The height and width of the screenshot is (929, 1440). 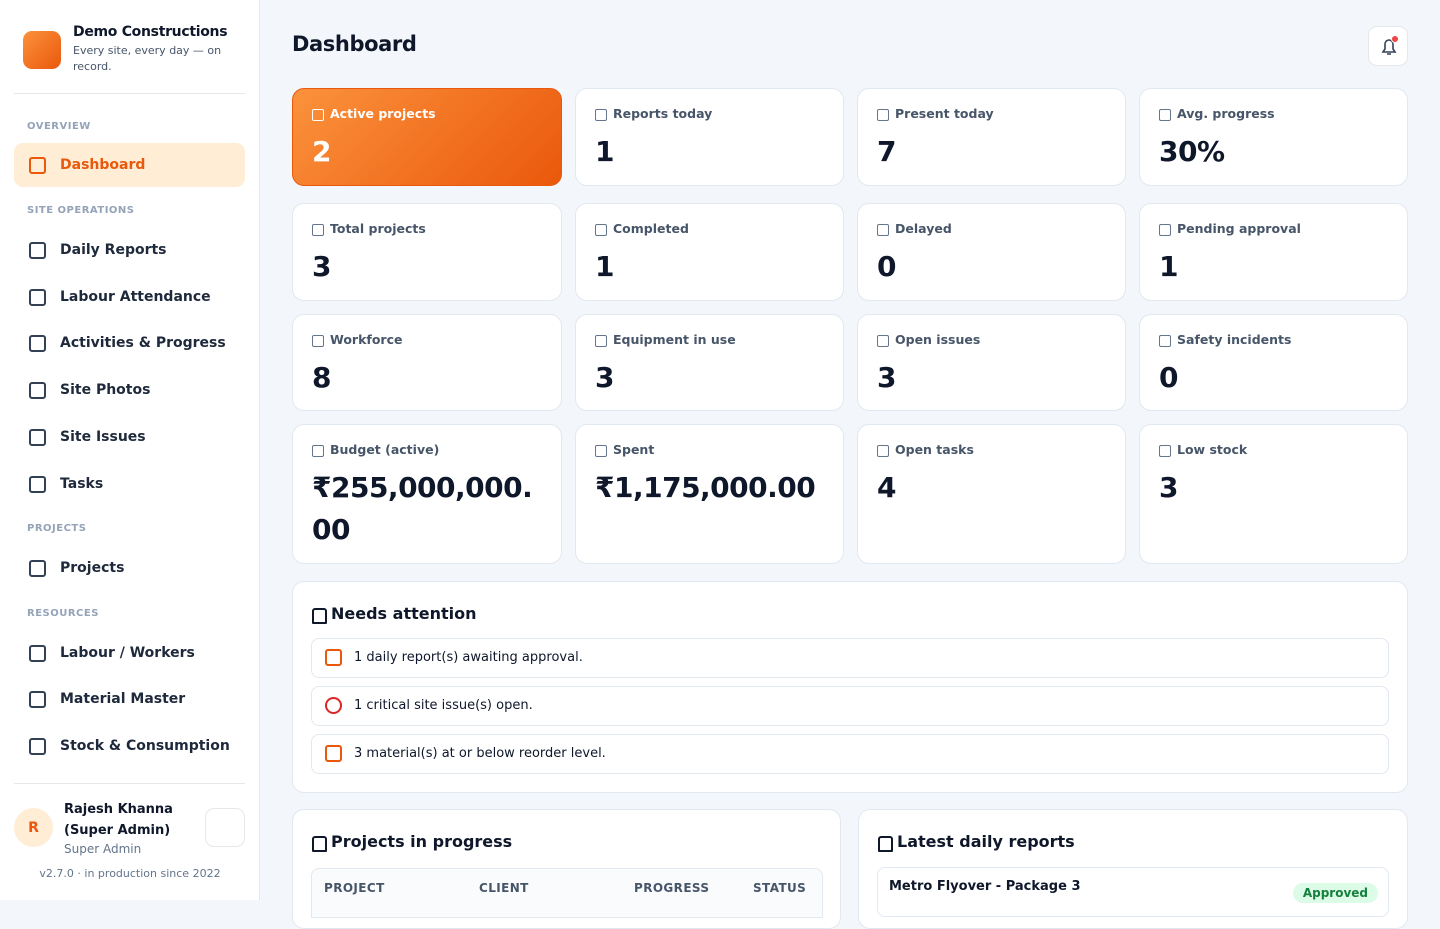 I want to click on stat-label: Pending approval, so click(x=1273, y=228).